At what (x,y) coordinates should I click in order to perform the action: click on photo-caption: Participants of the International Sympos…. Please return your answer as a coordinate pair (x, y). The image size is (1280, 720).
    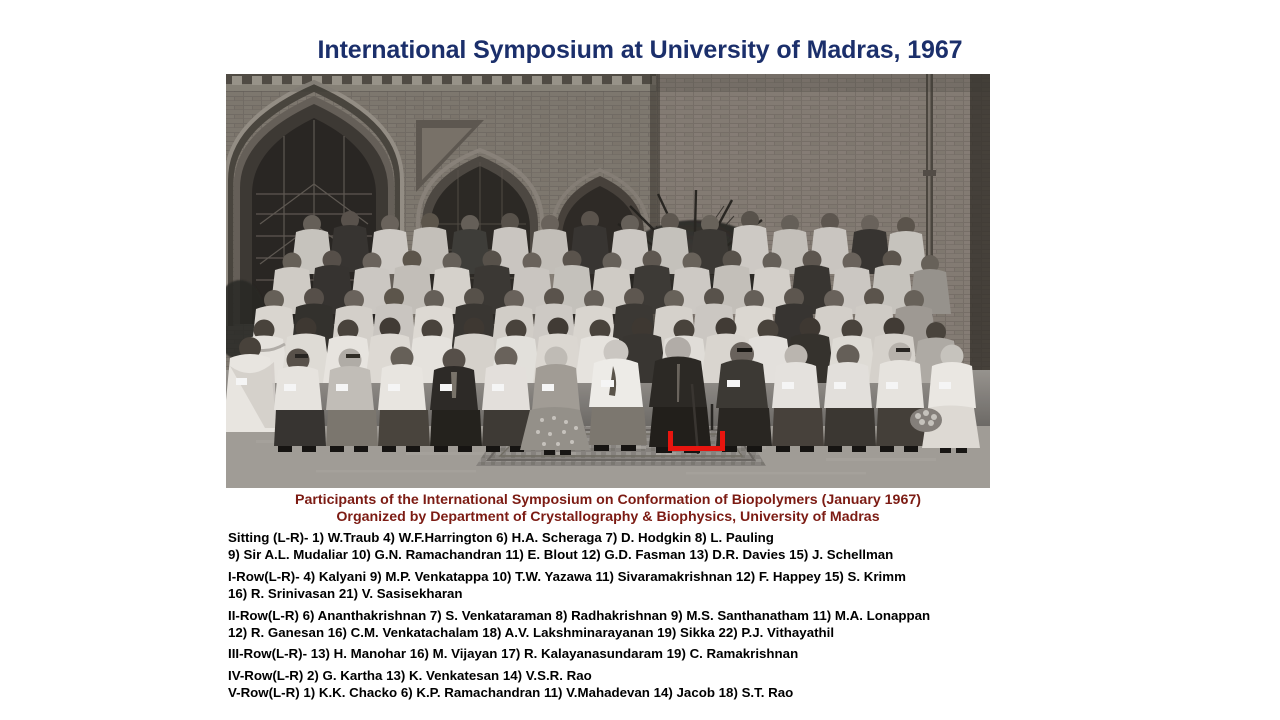
    Looking at the image, I should click on (608, 509).